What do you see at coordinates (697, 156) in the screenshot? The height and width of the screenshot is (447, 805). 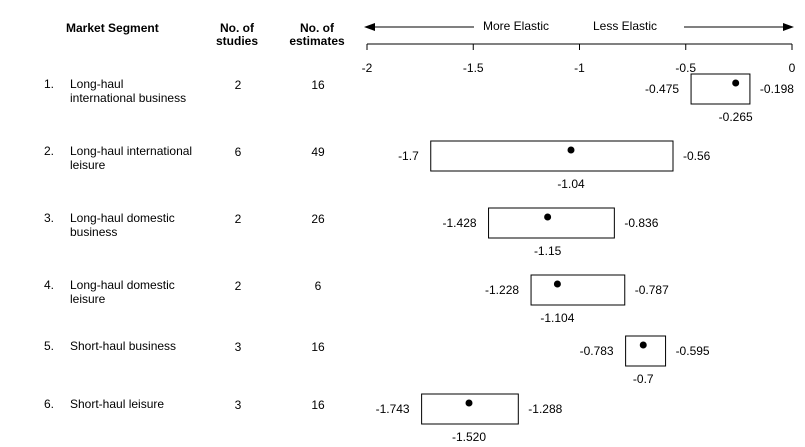 I see `high-label: -0.56` at bounding box center [697, 156].